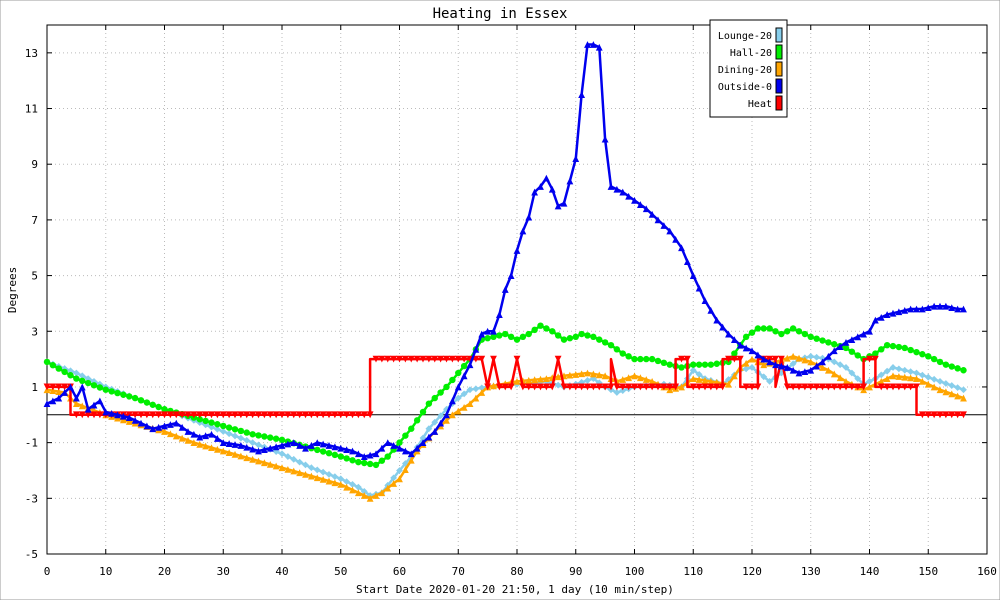  What do you see at coordinates (399, 571) in the screenshot?
I see `x-tick-label: 60` at bounding box center [399, 571].